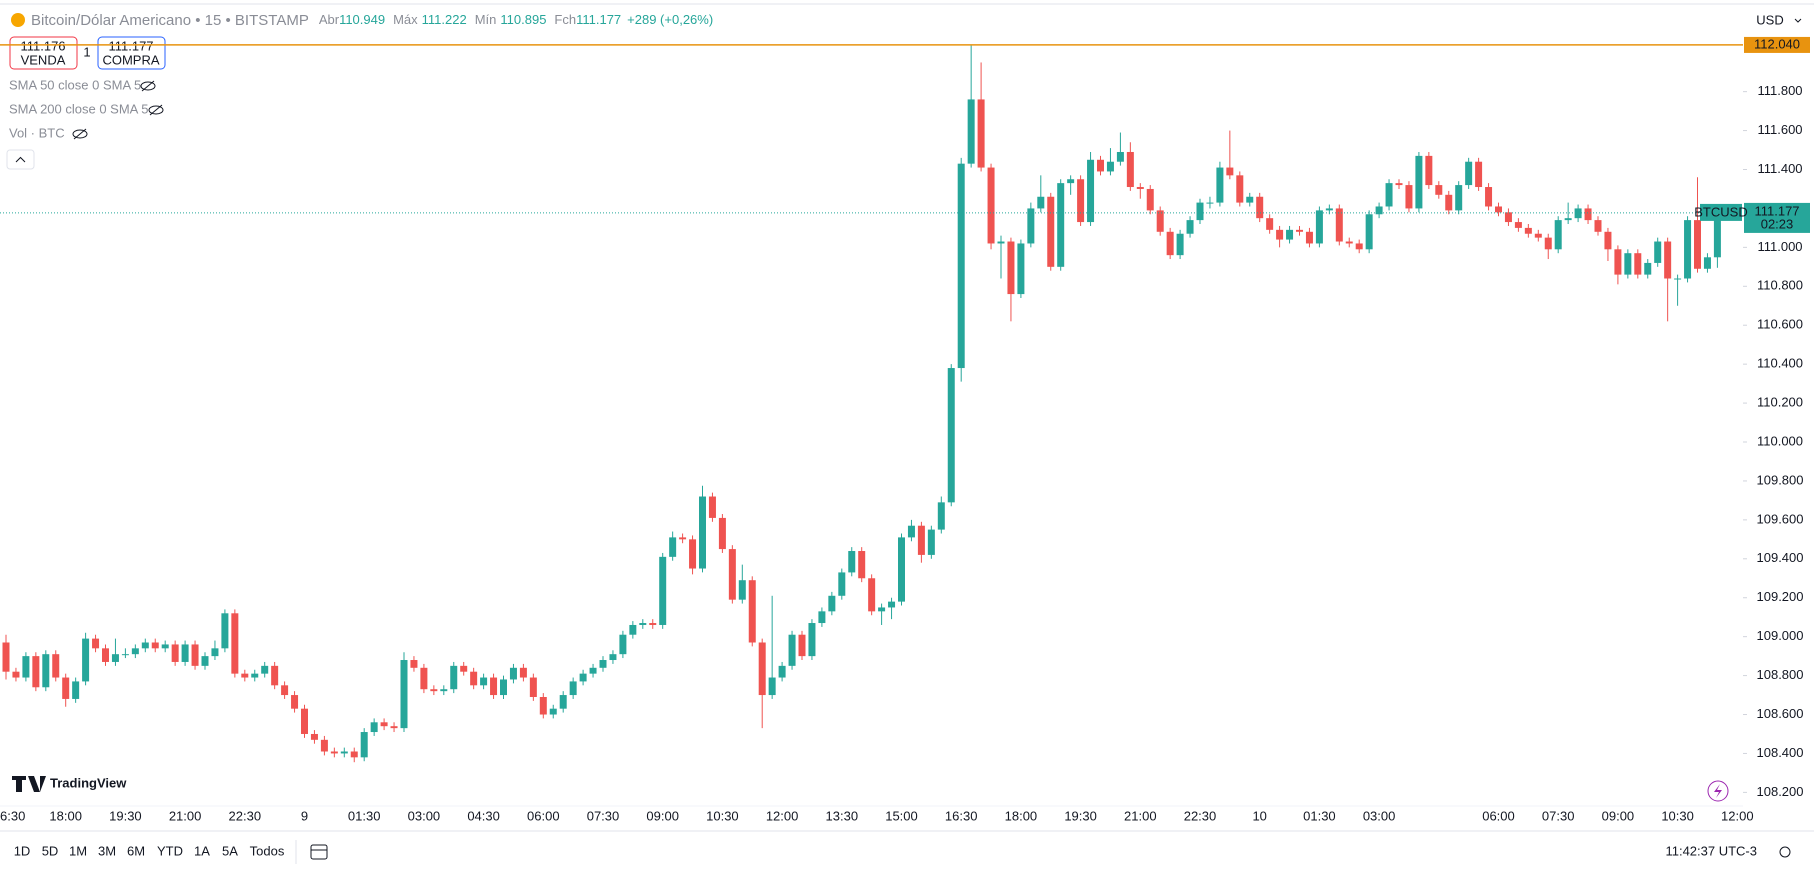  Describe the element at coordinates (170, 850) in the screenshot. I see `range-button: YTD` at that location.